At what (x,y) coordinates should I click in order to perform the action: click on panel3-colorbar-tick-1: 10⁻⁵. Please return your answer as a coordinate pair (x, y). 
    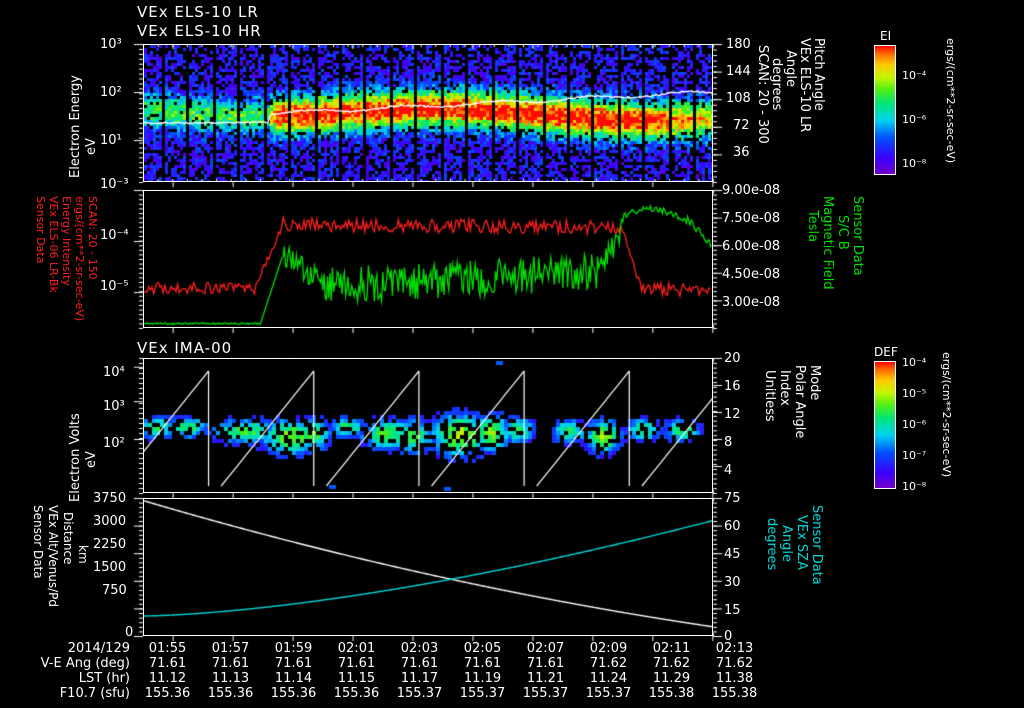
    Looking at the image, I should click on (914, 393).